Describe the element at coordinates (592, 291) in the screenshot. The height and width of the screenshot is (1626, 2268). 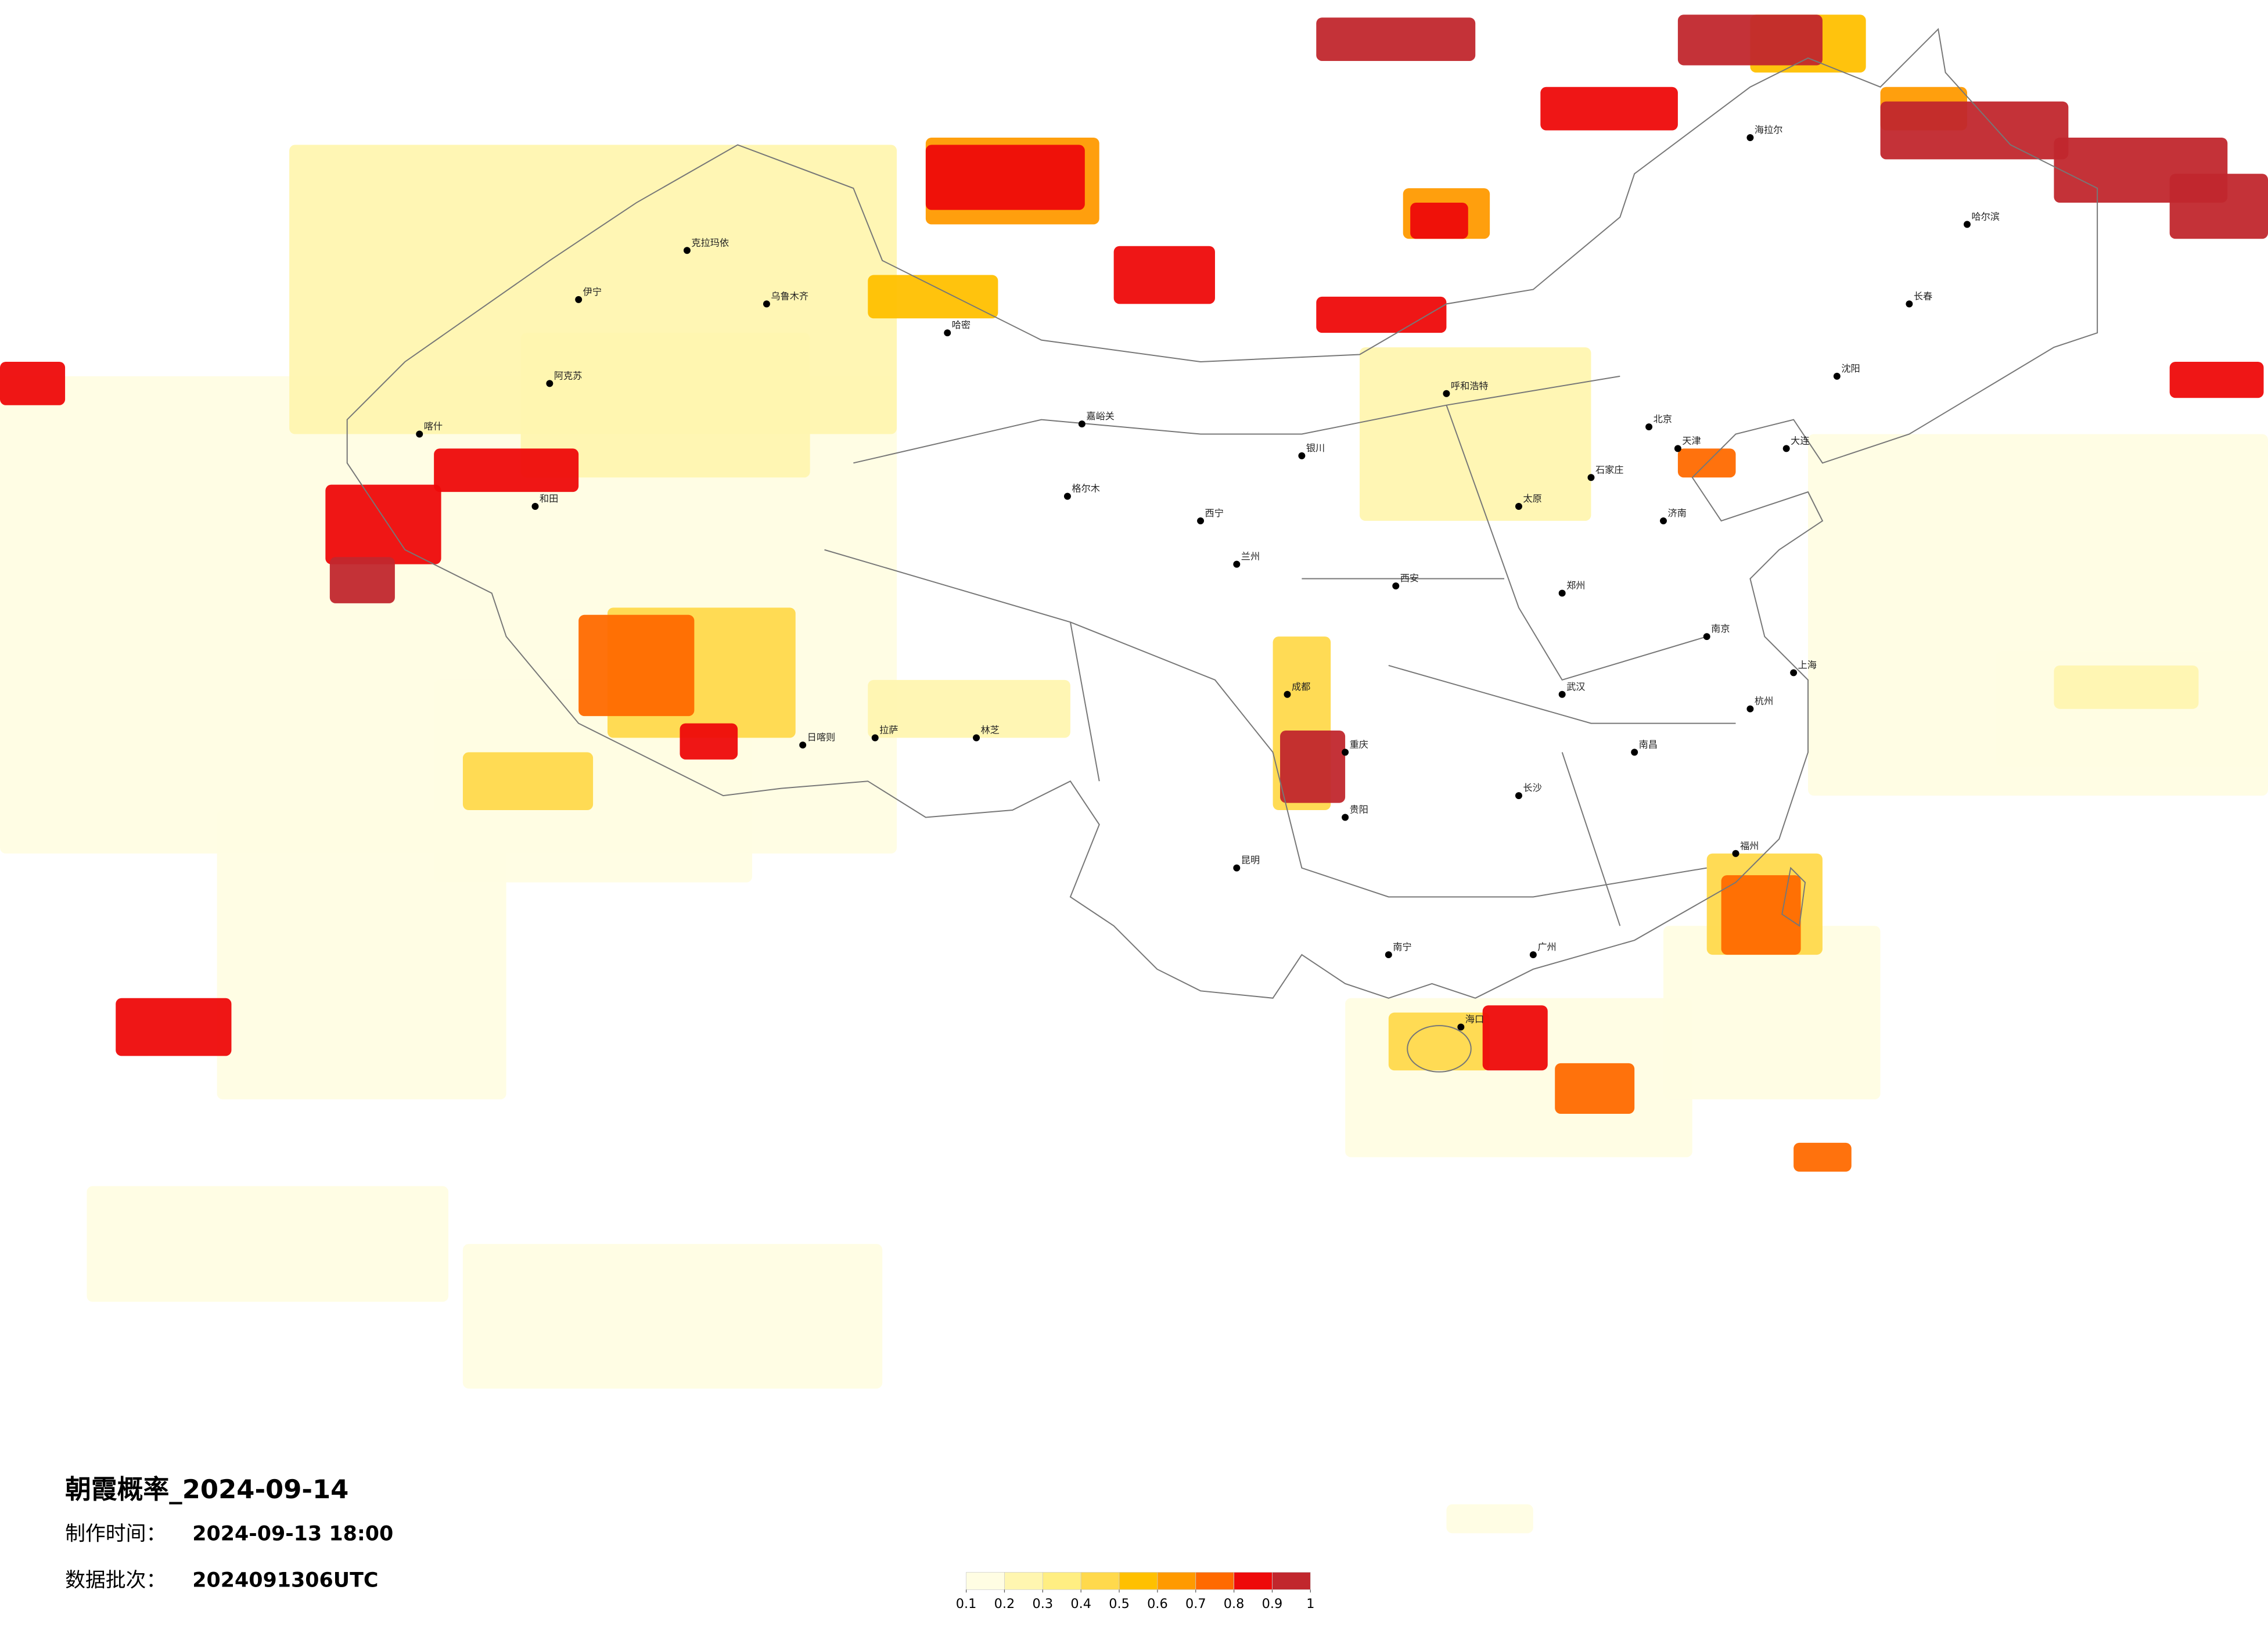
I see `city-label: 伊宁` at that location.